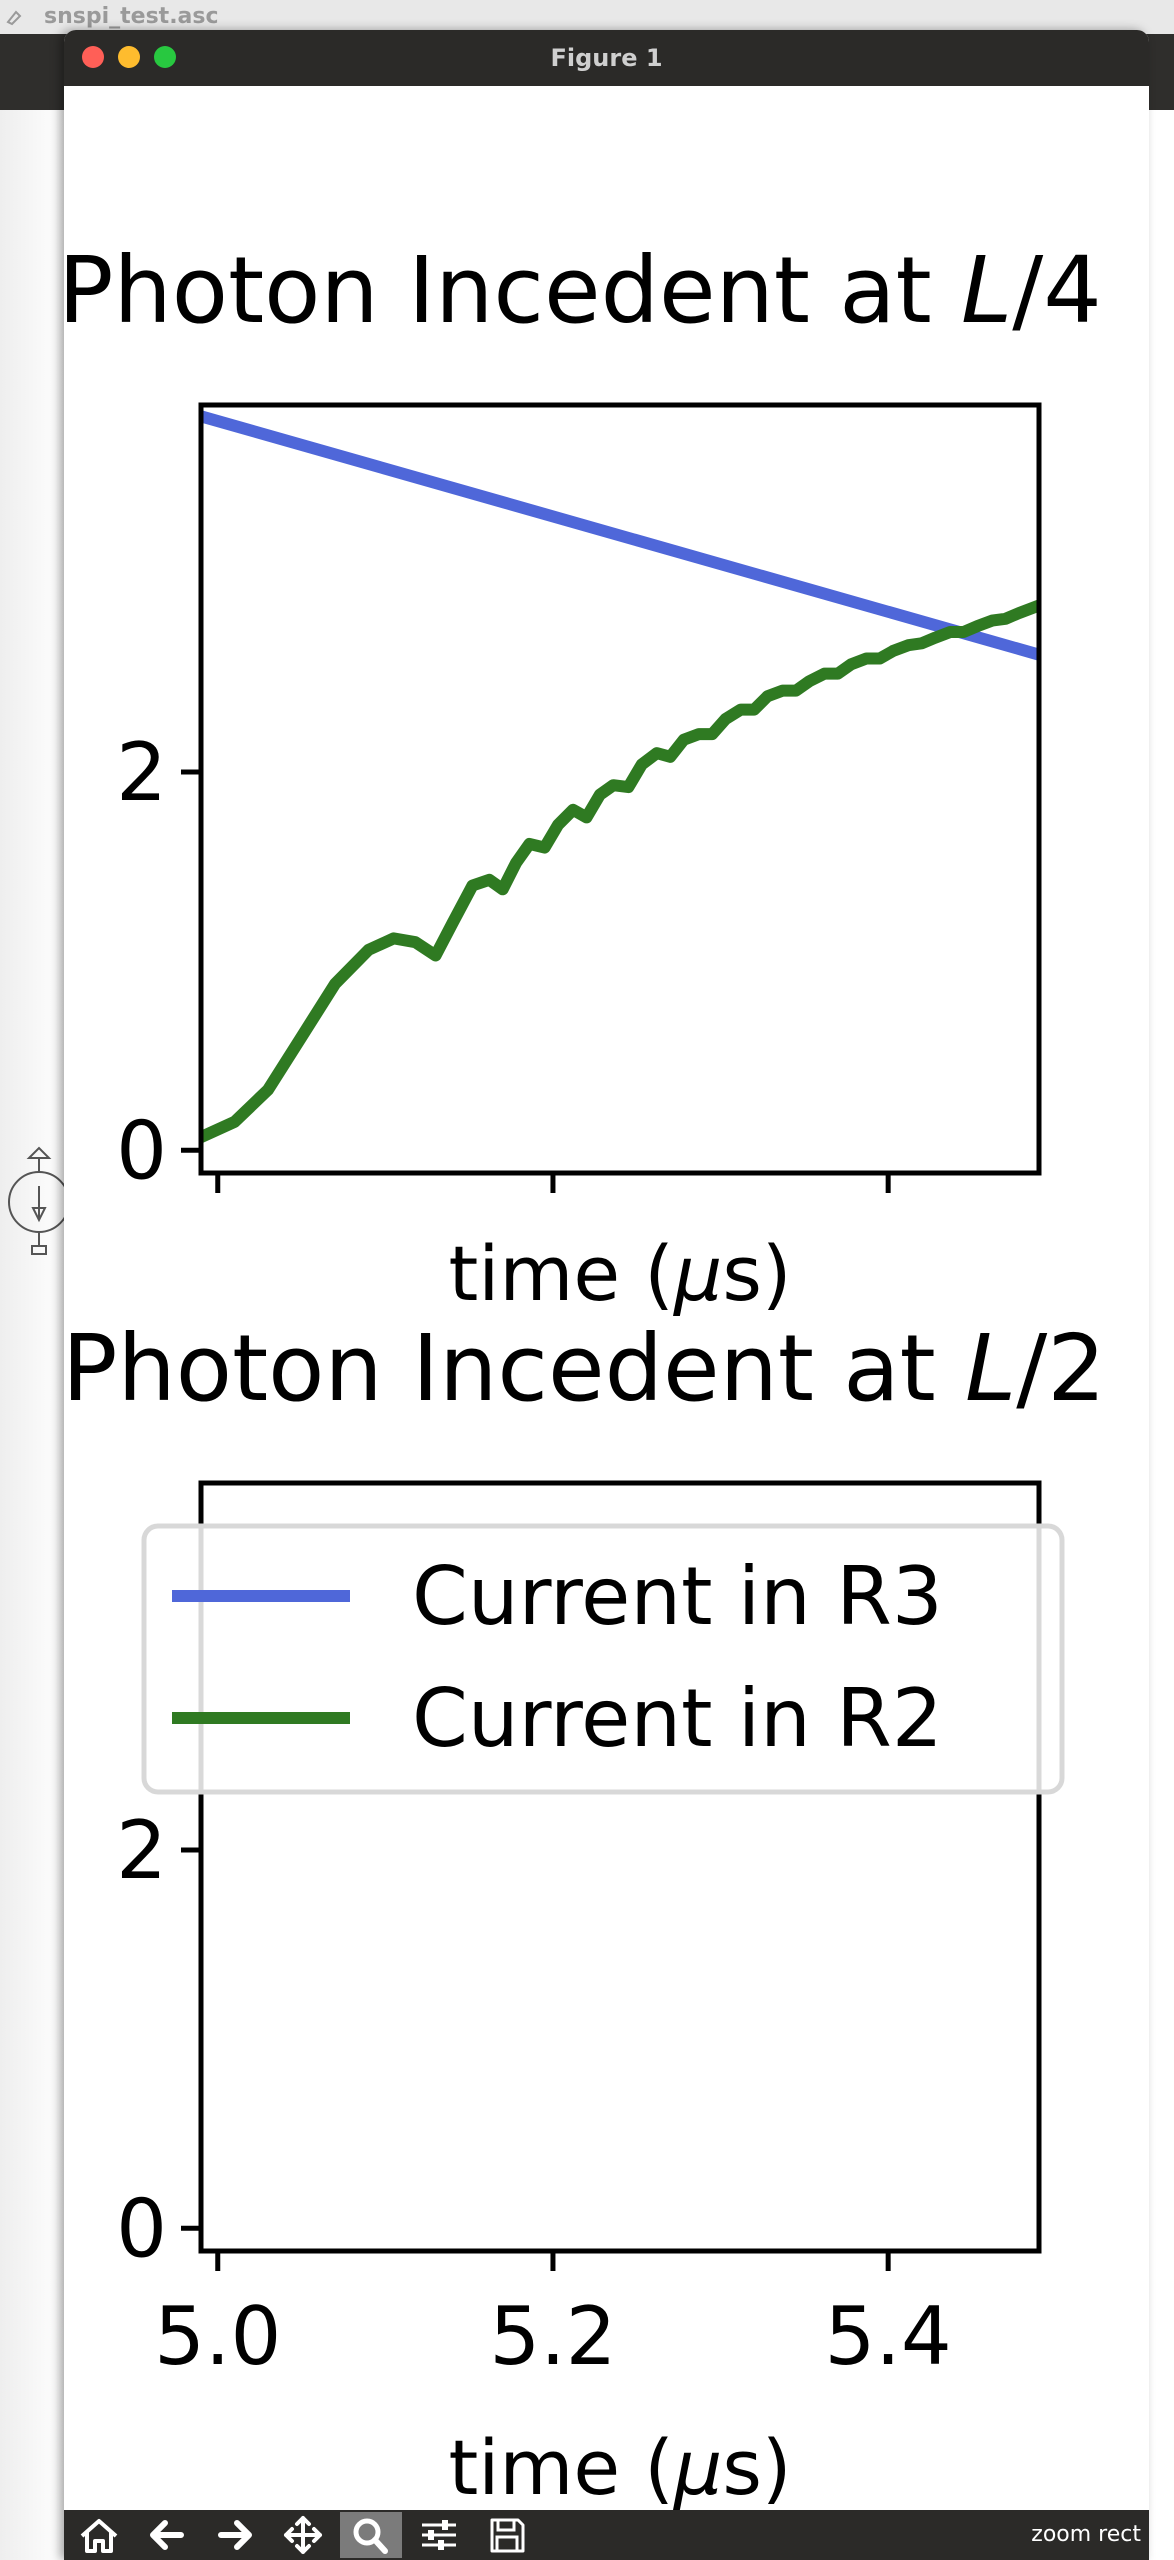  I want to click on floppy-disk-icon, so click(507, 2535).